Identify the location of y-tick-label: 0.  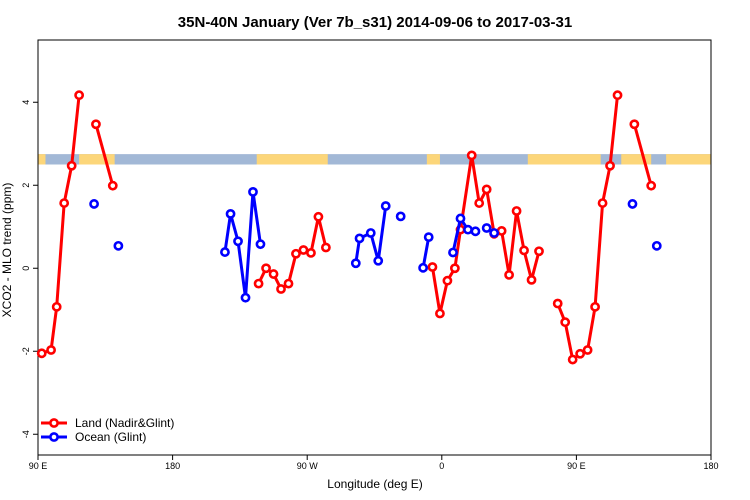
(26, 268).